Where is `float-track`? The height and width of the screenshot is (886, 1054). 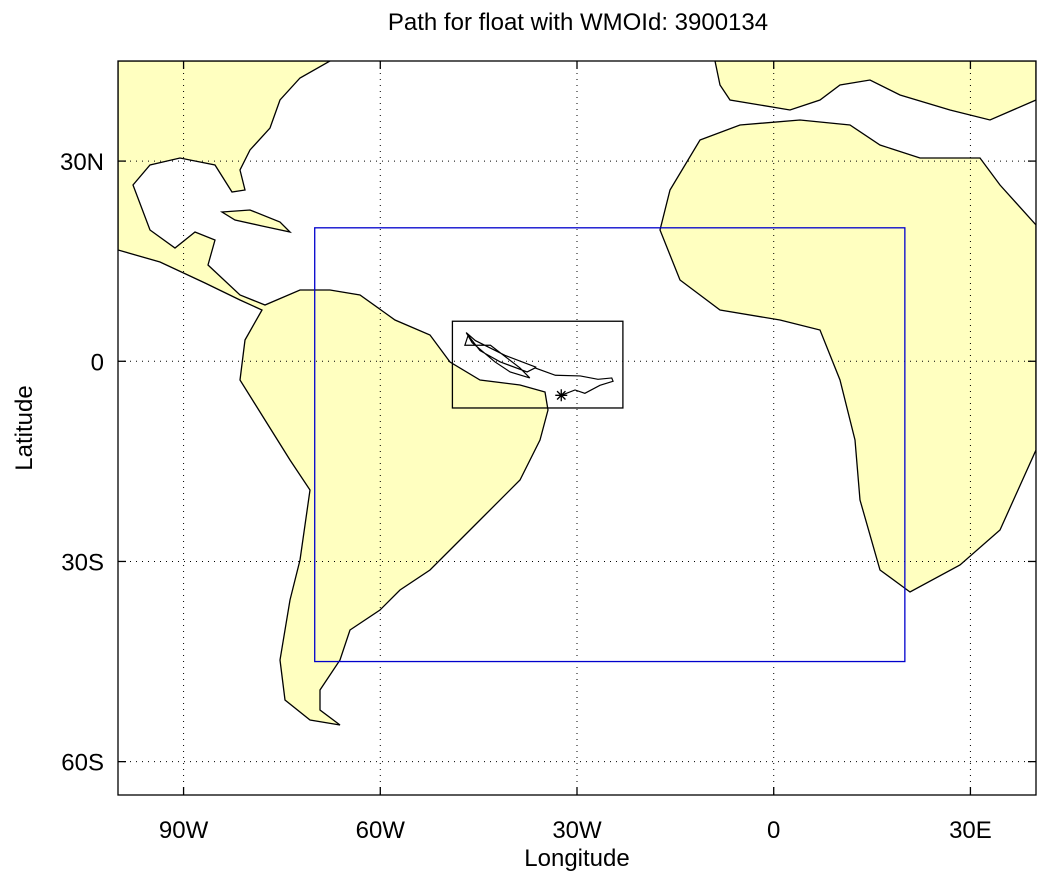
float-track is located at coordinates (539, 364).